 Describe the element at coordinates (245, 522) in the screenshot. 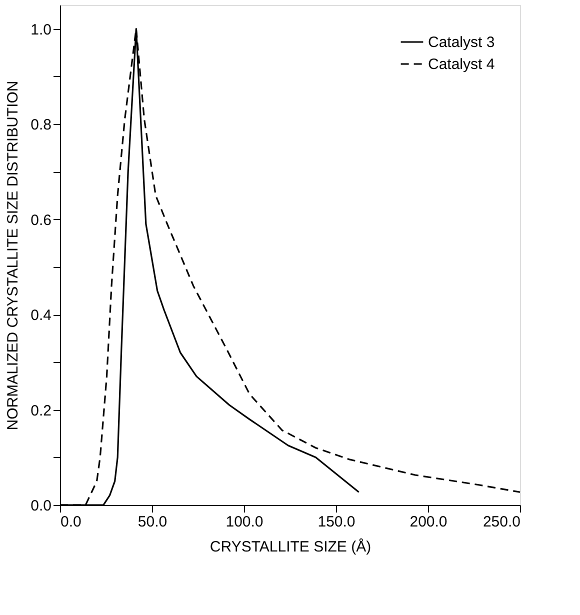

I see `x-tick-label: 100.0` at that location.